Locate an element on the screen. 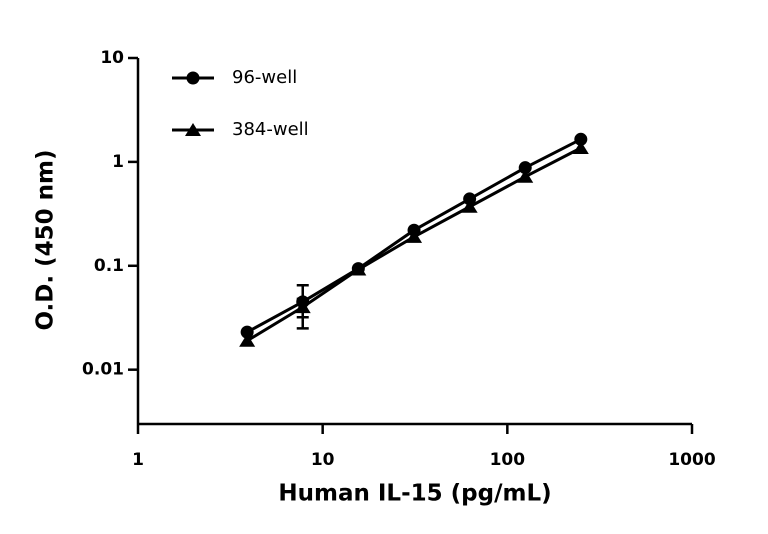 This screenshot has height=534, width=768. legend-label: 96-well is located at coordinates (264, 77).